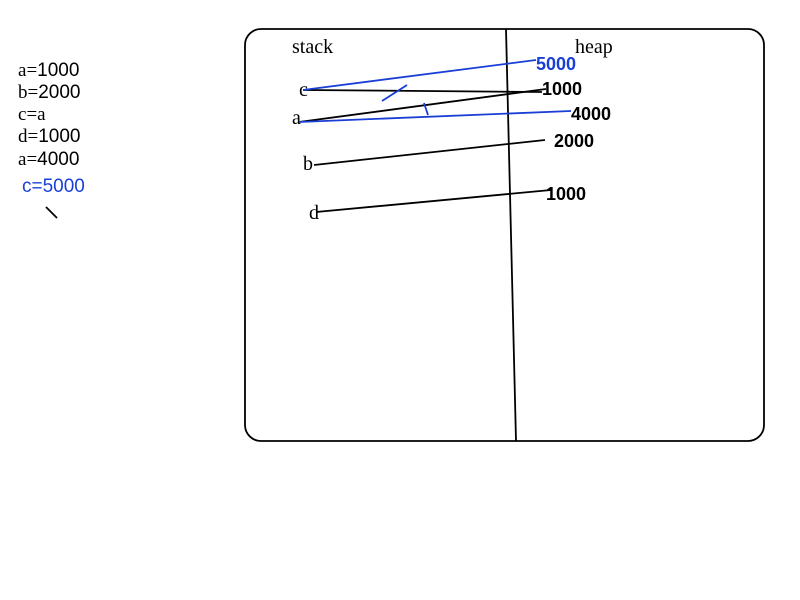  What do you see at coordinates (49, 70) in the screenshot?
I see `code-line-1: a=1000` at bounding box center [49, 70].